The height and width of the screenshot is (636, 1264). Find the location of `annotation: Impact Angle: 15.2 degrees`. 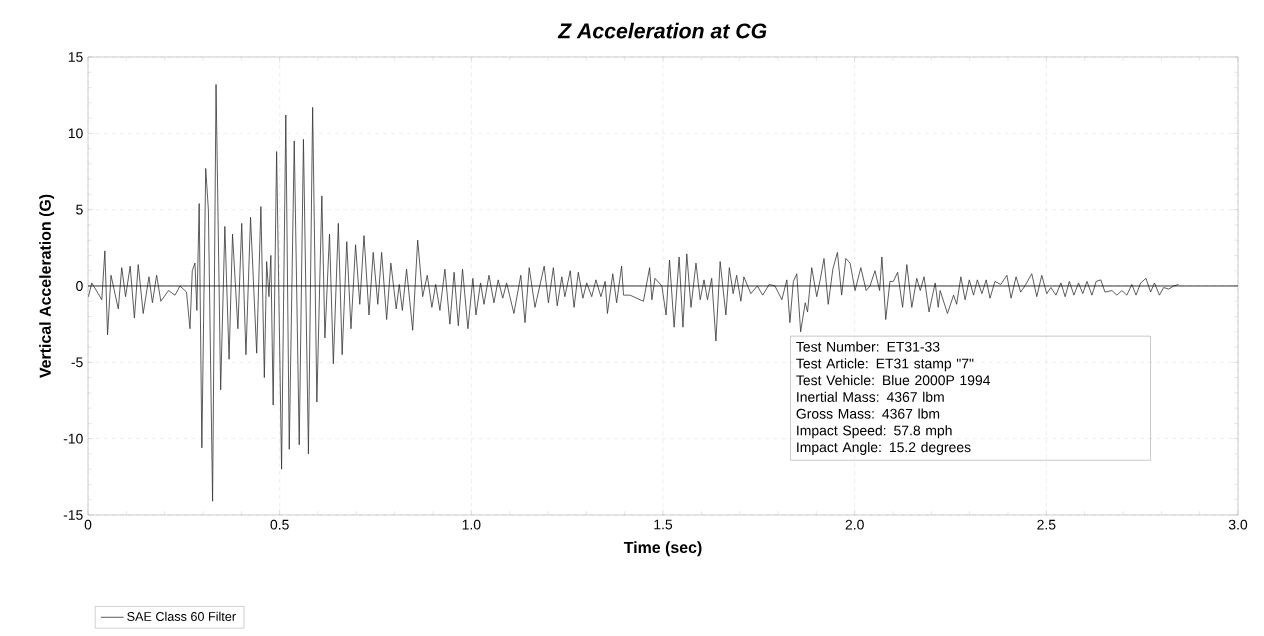

annotation: Impact Angle: 15.2 degrees is located at coordinates (884, 448).